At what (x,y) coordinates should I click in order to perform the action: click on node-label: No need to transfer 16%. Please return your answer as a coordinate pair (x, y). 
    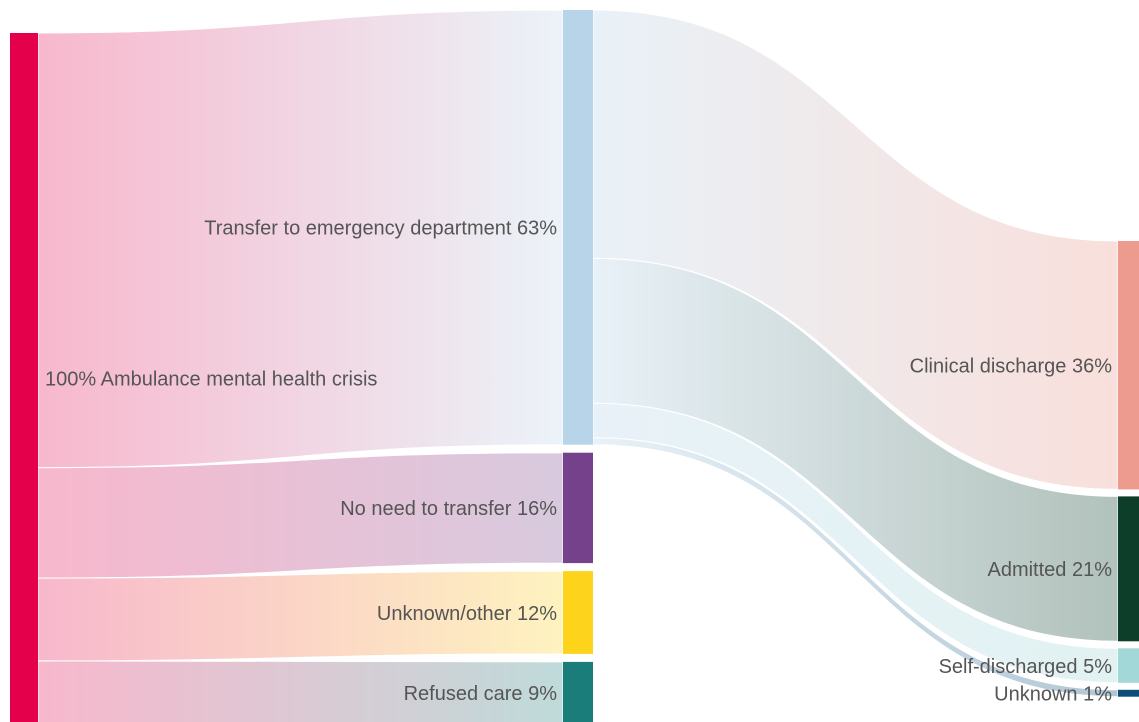
    Looking at the image, I should click on (448, 509).